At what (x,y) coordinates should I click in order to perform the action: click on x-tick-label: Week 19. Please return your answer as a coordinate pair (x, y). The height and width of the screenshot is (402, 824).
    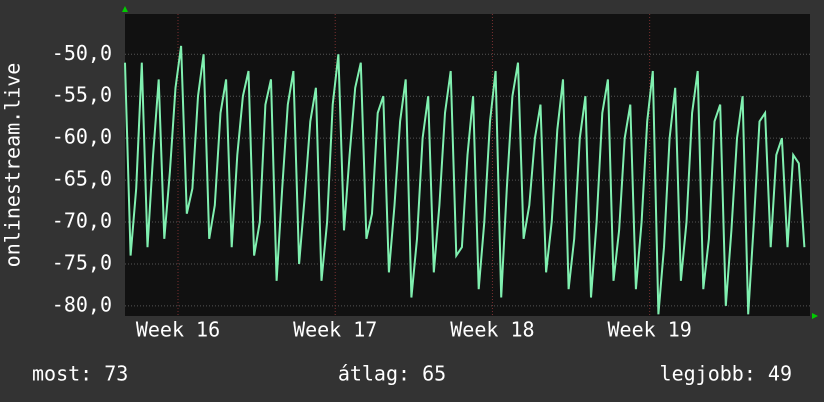
    Looking at the image, I should click on (649, 330).